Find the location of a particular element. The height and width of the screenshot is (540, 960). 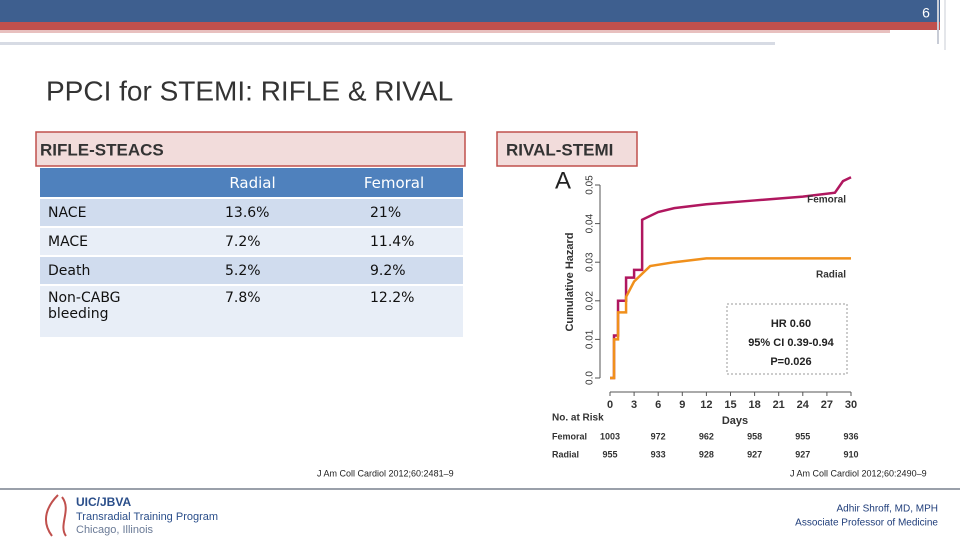

x-tick-label: 27 is located at coordinates (827, 405).